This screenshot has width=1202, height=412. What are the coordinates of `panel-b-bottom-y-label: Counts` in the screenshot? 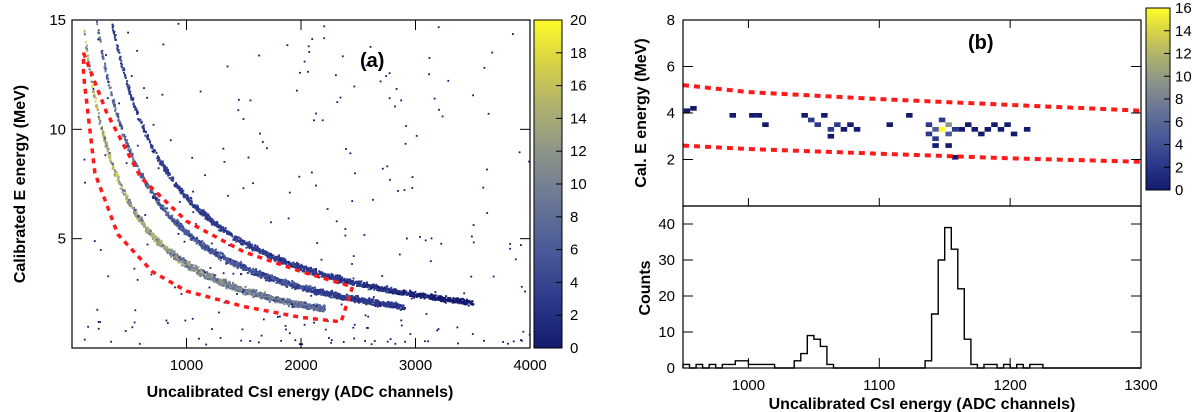 It's located at (645, 287).